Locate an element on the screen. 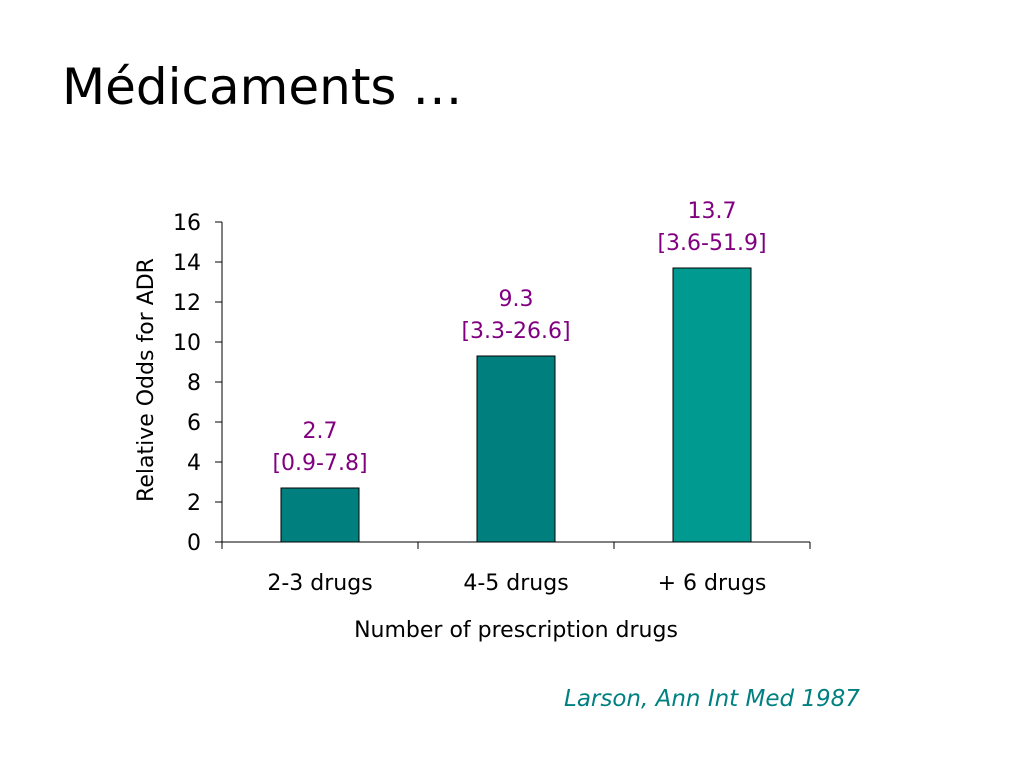  y-tick-label: 14 is located at coordinates (187, 263).